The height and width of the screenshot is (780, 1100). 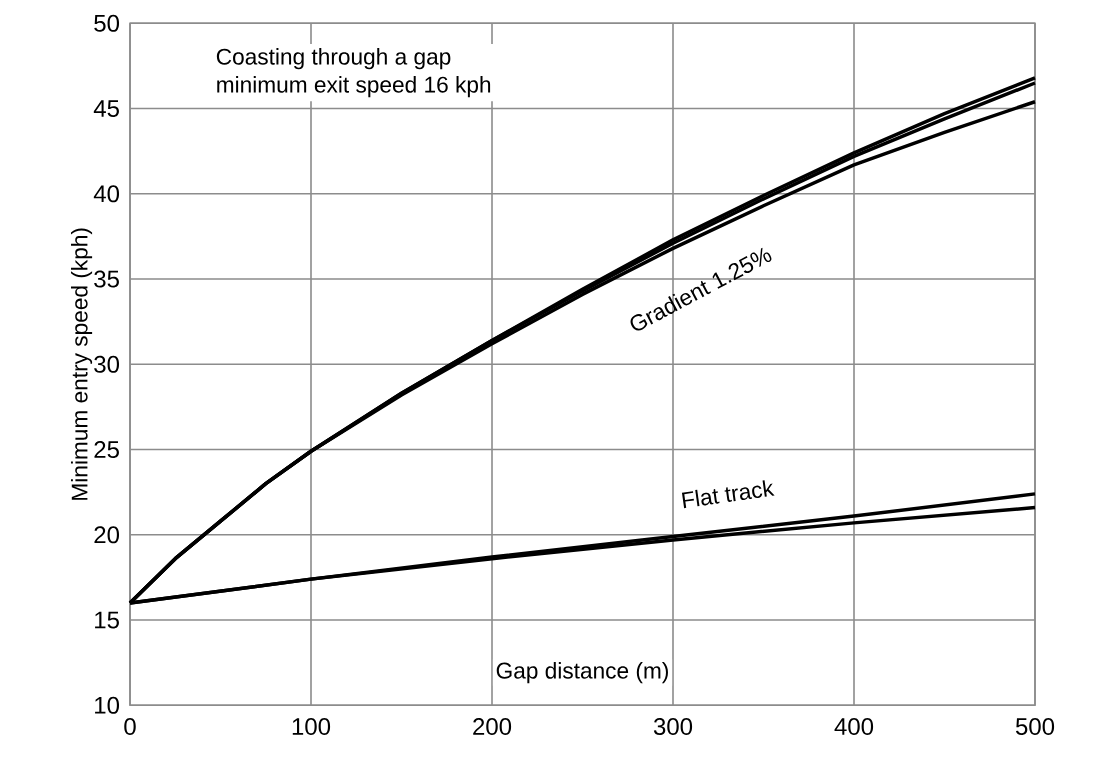 I want to click on y-tick-label: 35, so click(x=106, y=279).